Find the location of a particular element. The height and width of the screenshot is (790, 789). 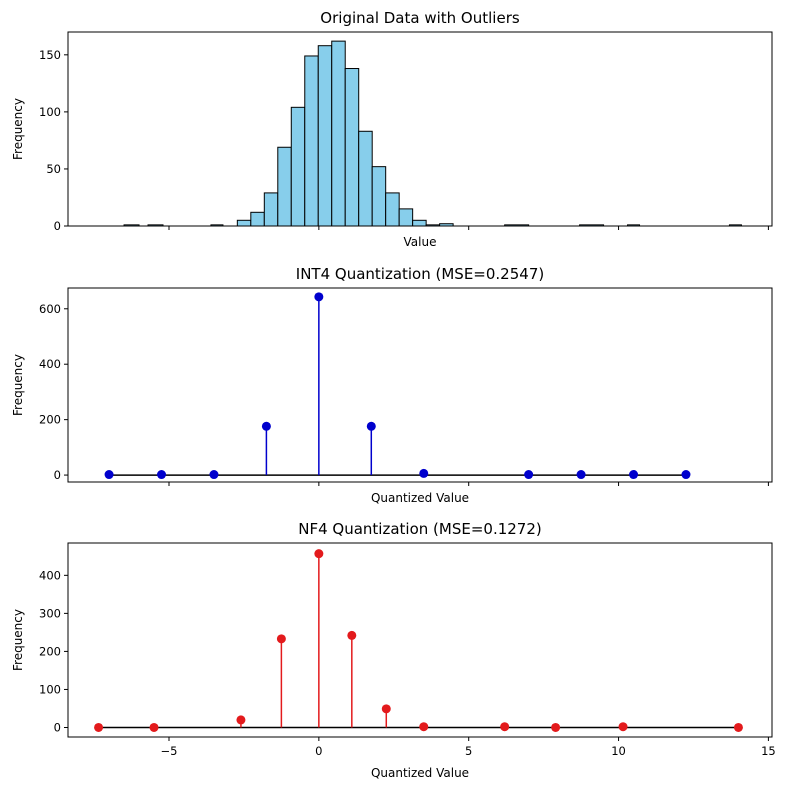

y-tick-label: 600 is located at coordinates (50, 309).